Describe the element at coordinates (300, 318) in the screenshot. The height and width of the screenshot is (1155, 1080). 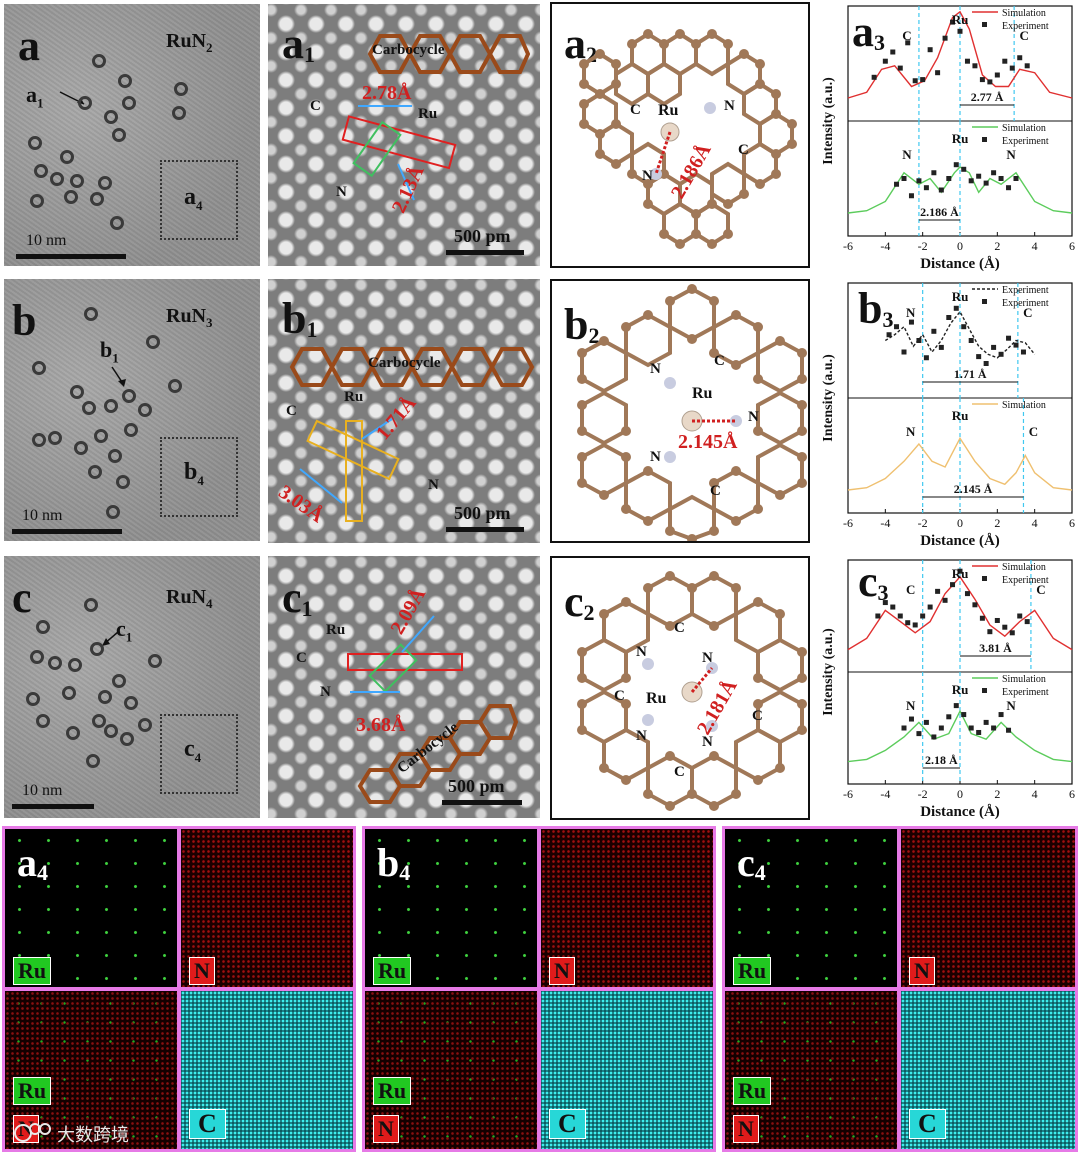
I see `panel-label-b1: b1` at that location.